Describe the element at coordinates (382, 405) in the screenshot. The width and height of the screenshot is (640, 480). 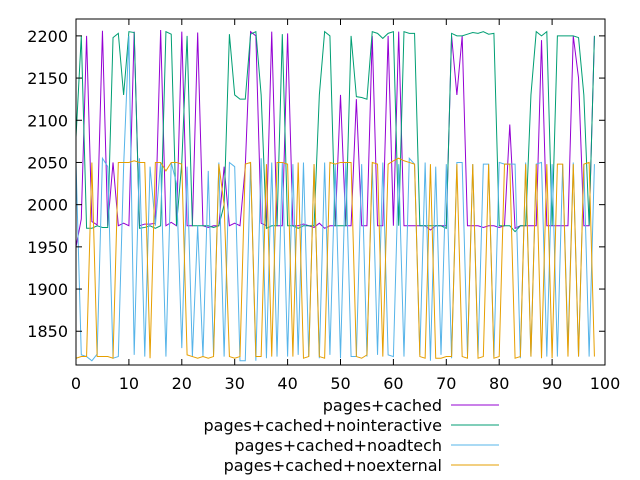
I see `legend-label-0: pages+cached` at that location.